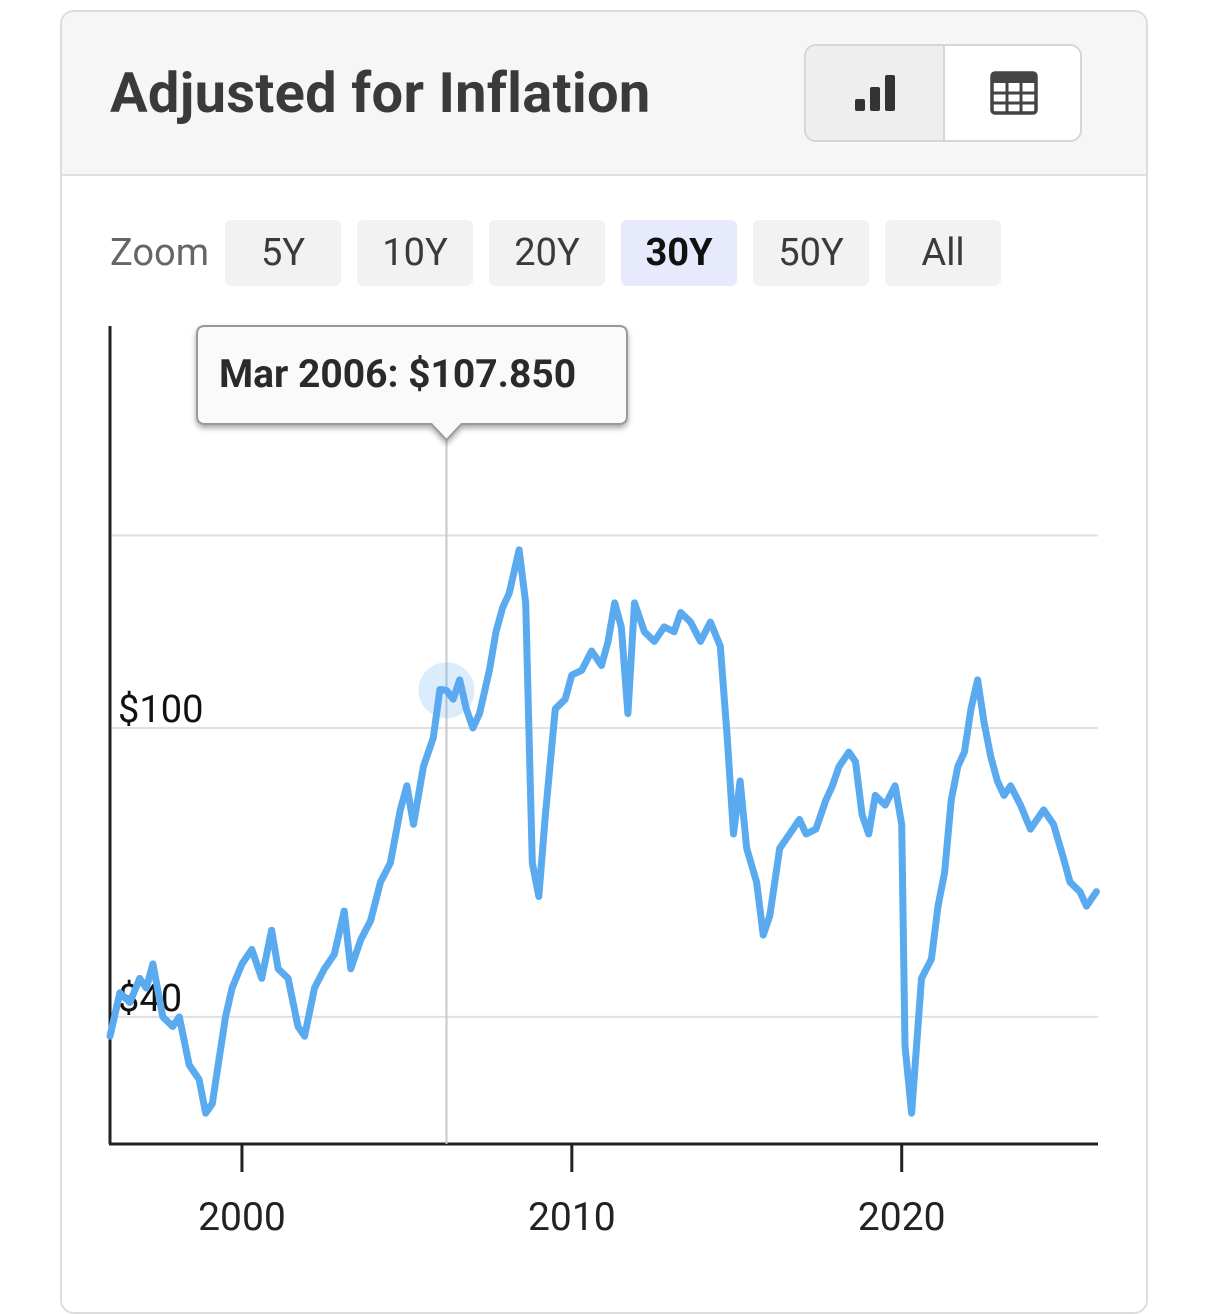 The width and height of the screenshot is (1206, 1314). I want to click on zoom-all-button: All, so click(943, 253).